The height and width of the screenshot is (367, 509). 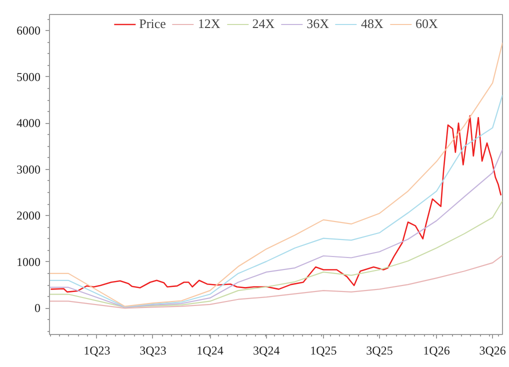 What do you see at coordinates (266, 351) in the screenshot?
I see `x-tick-label: 3Q24` at bounding box center [266, 351].